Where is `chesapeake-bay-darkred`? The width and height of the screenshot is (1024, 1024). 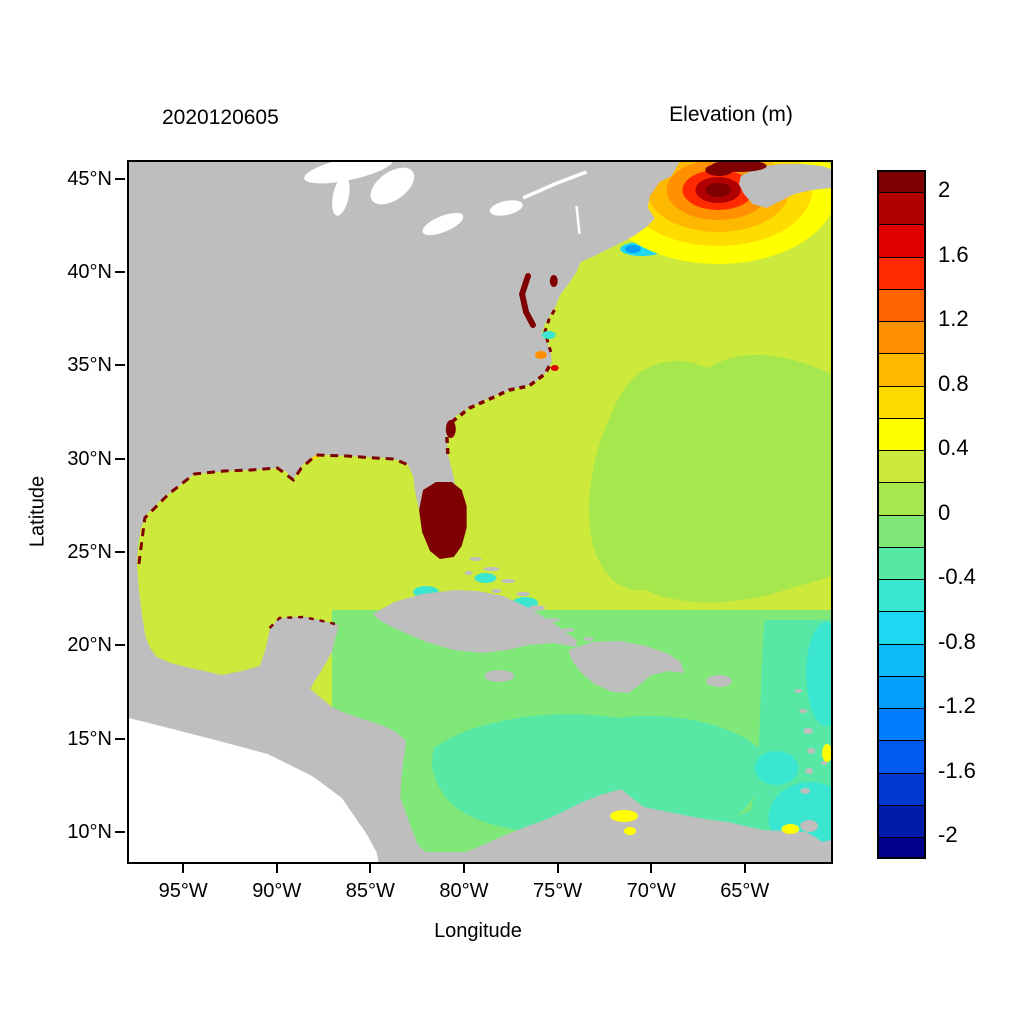 chesapeake-bay-darkred is located at coordinates (527, 300).